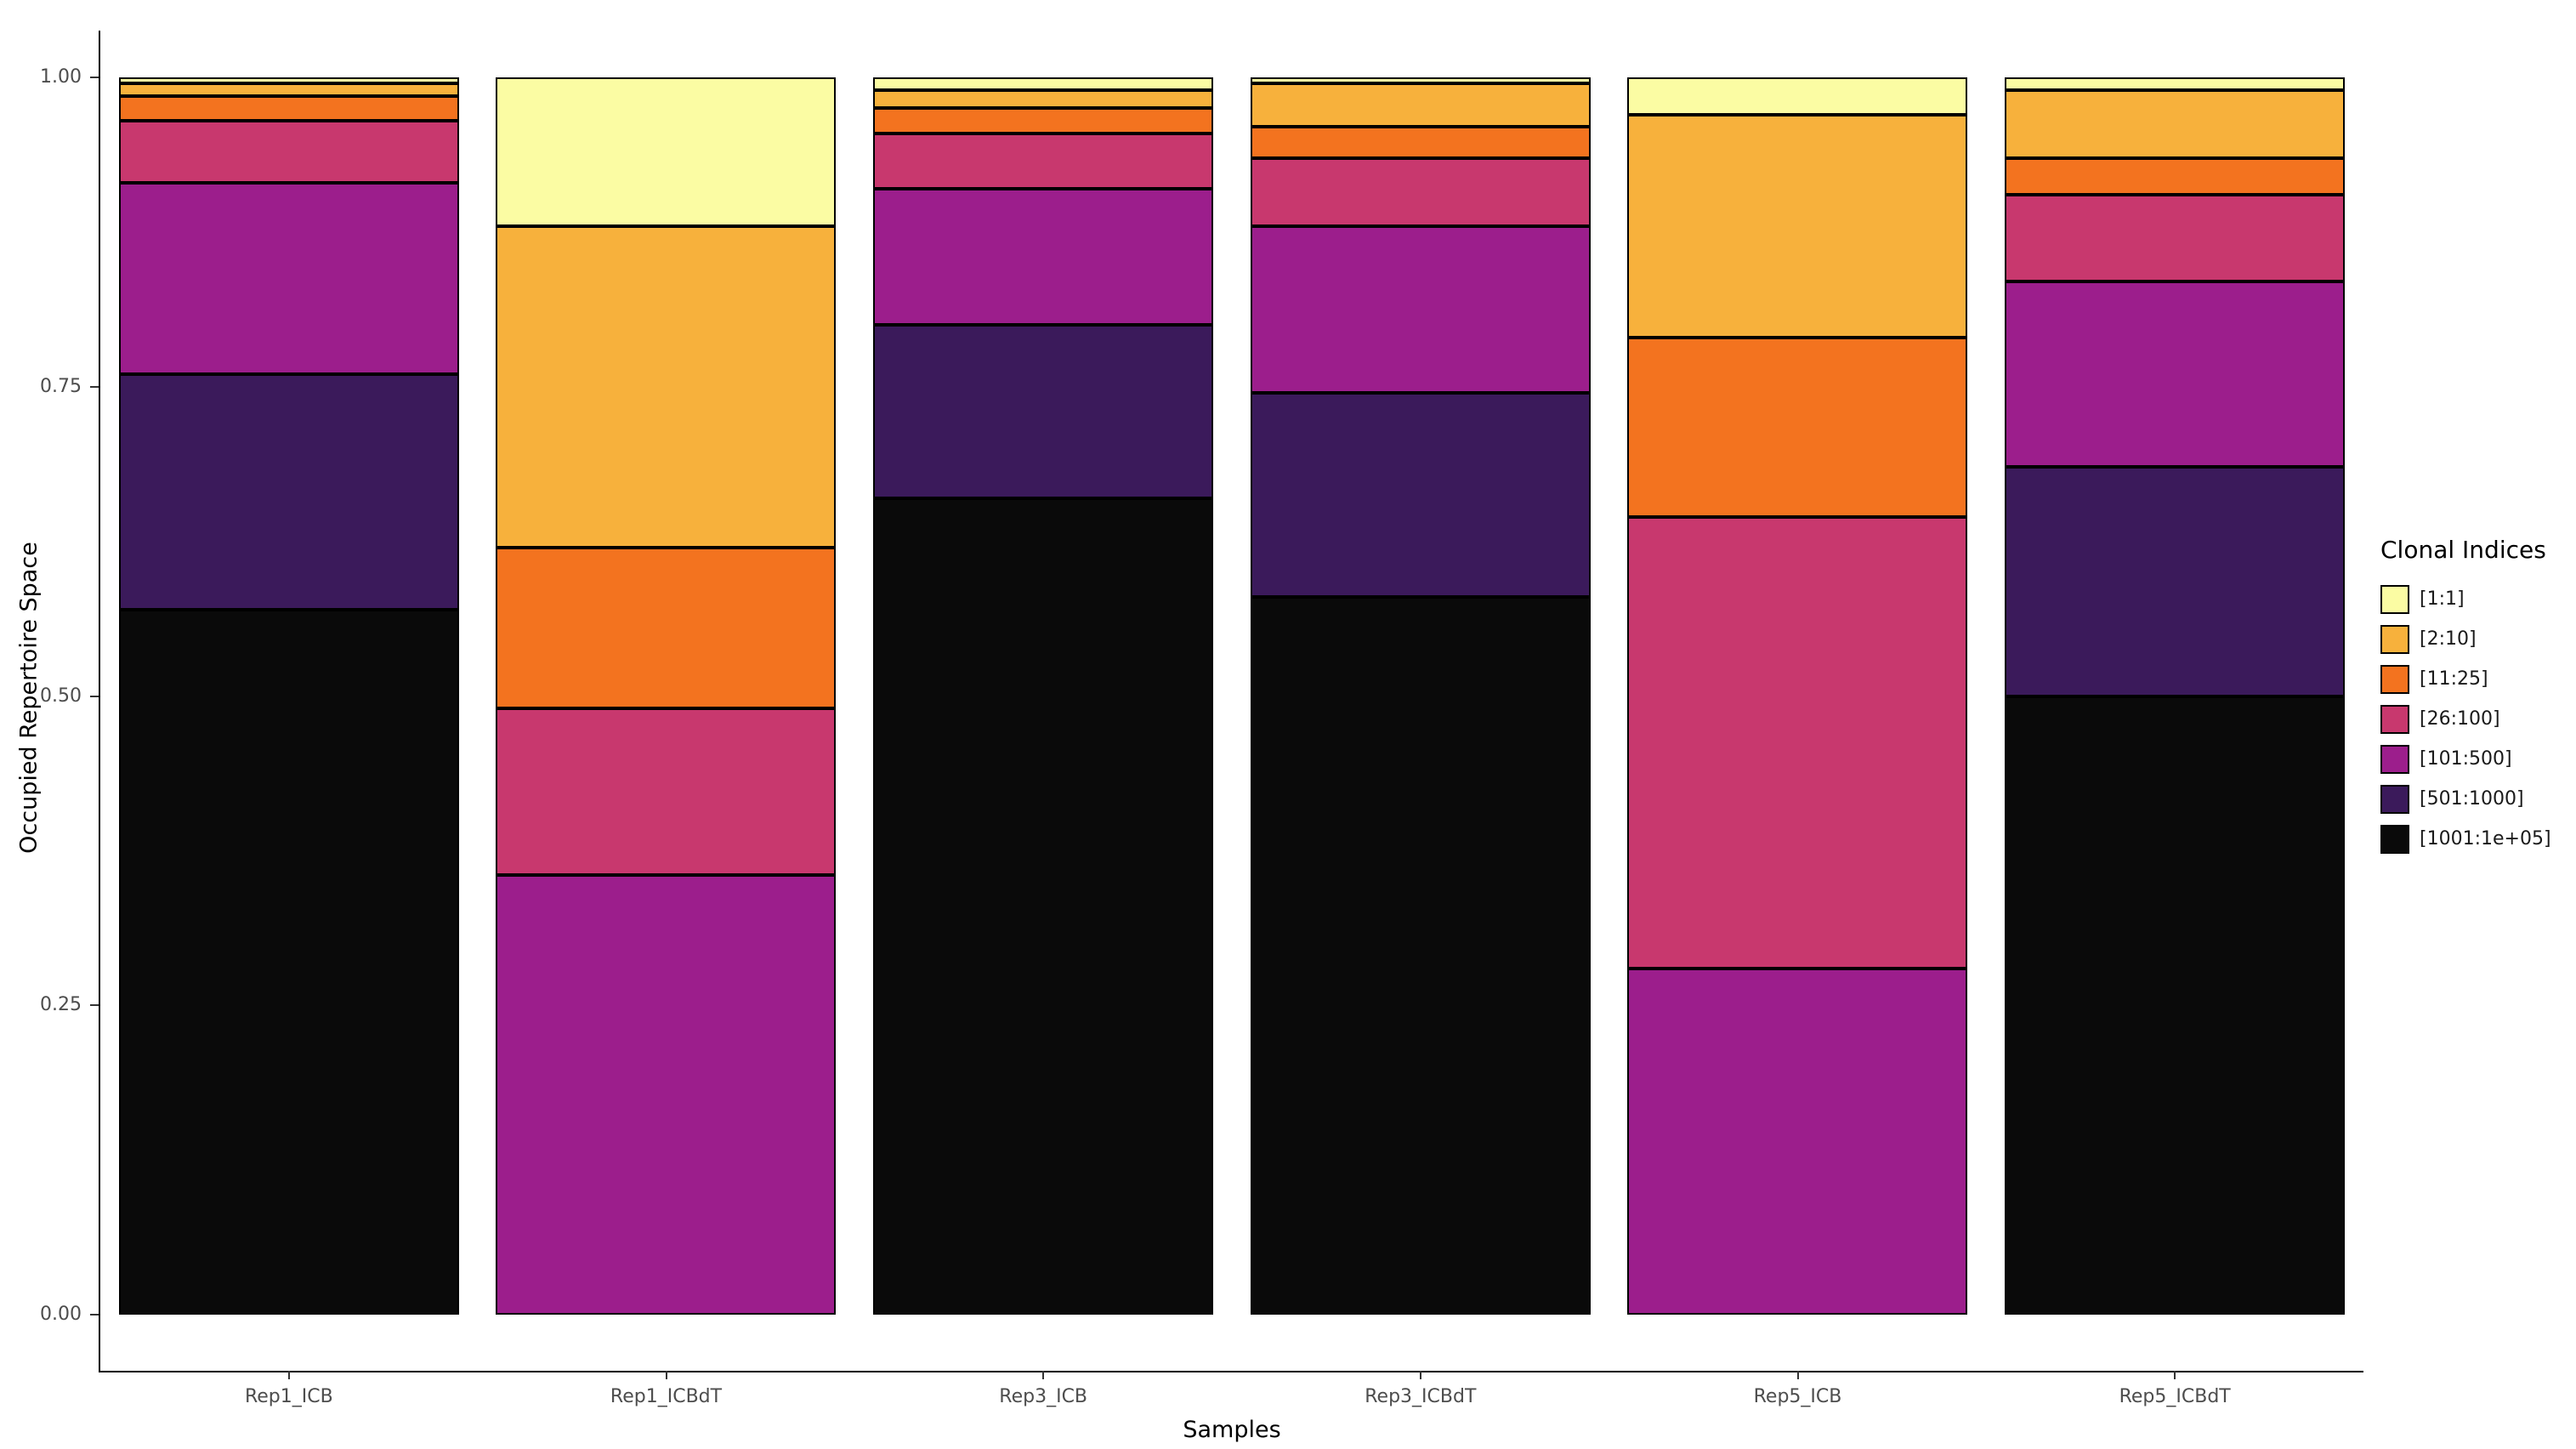 The height and width of the screenshot is (1449, 2576). Describe the element at coordinates (2466, 759) in the screenshot. I see `legend-label: [101:500]` at that location.